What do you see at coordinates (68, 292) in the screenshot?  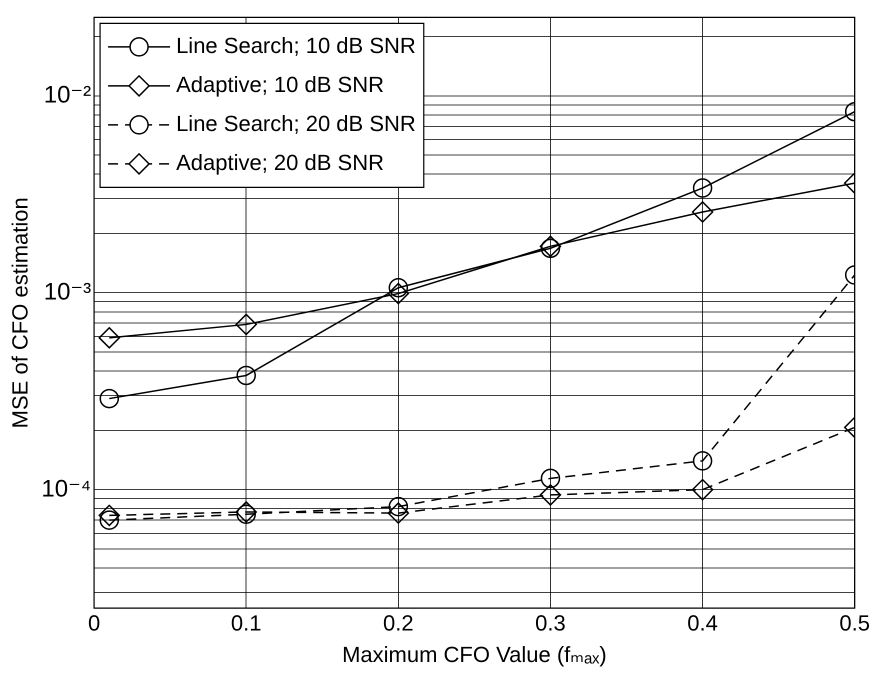 I see `y-tick-label: 10⁻³` at bounding box center [68, 292].